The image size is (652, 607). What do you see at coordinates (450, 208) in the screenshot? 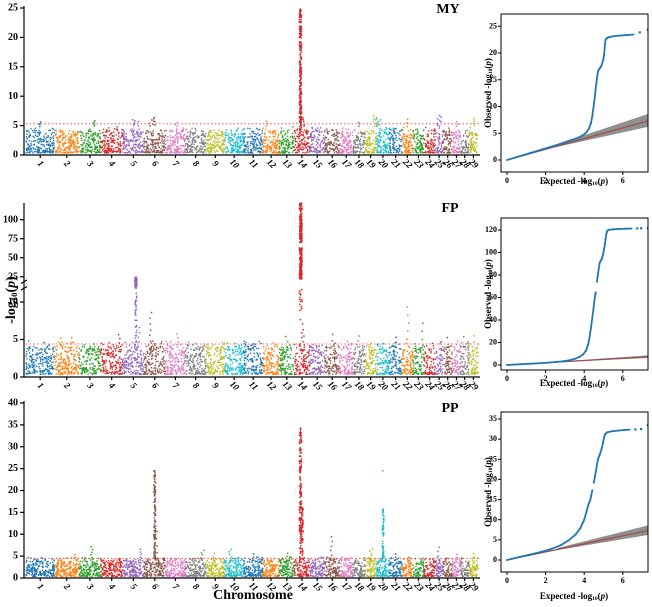
I see `trait-label-fp: FP` at bounding box center [450, 208].